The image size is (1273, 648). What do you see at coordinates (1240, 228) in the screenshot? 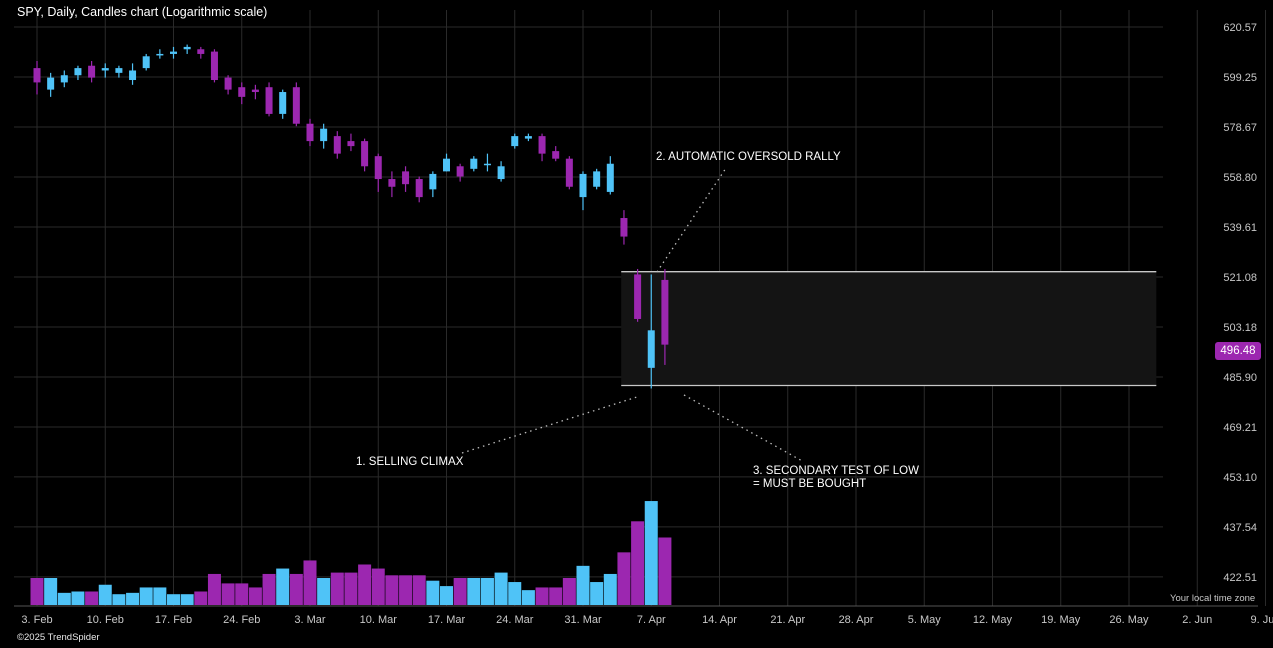
I see `y-tick-label: 539.61` at bounding box center [1240, 228].